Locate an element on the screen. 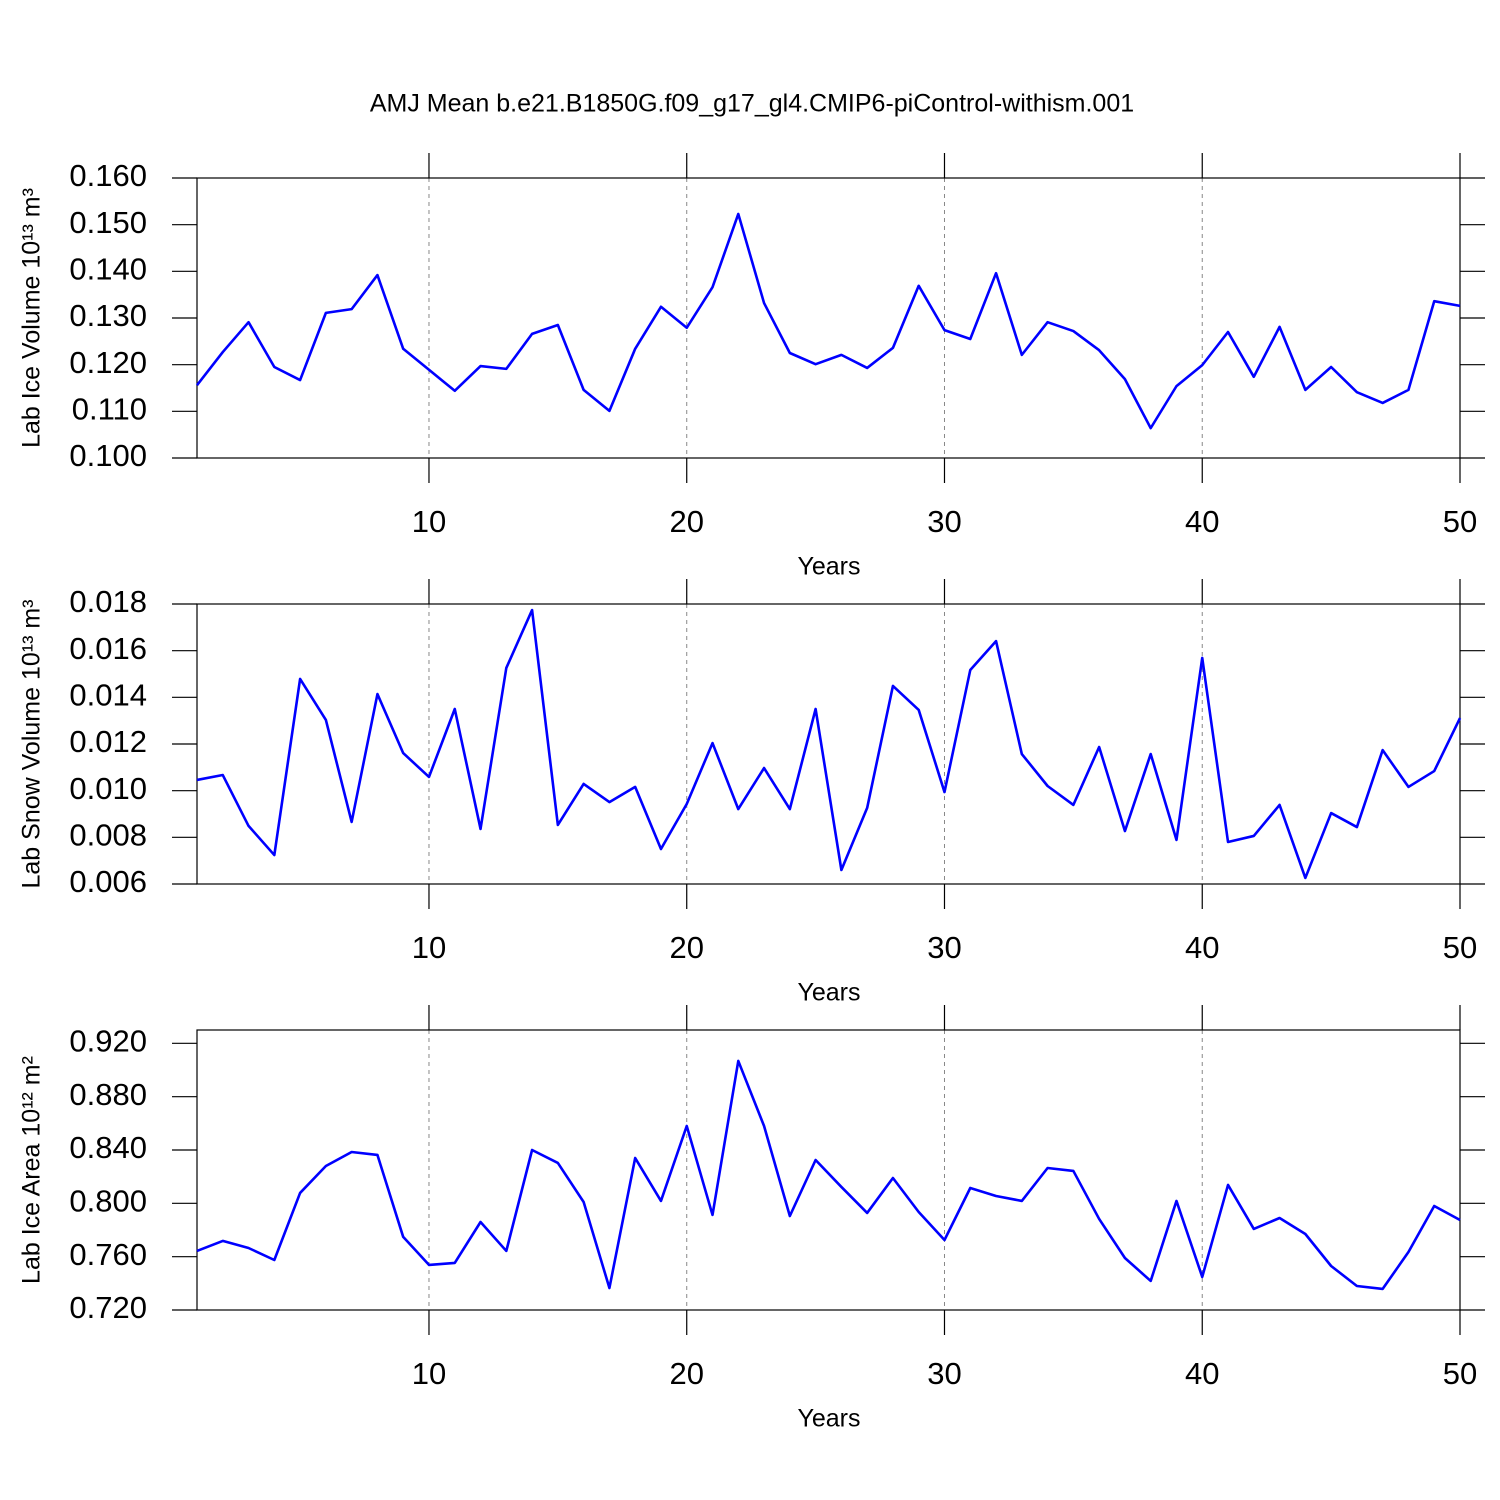  y-tick-label: 0.150 is located at coordinates (108, 222).